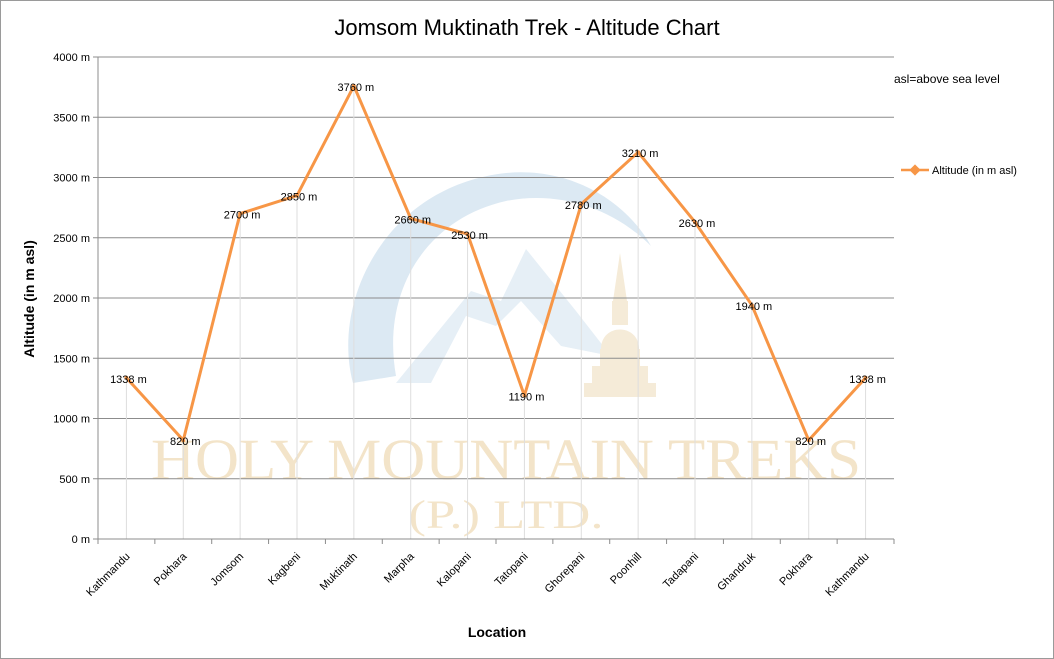  What do you see at coordinates (503, 316) in the screenshot?
I see `watermark-mountain-peaks` at bounding box center [503, 316].